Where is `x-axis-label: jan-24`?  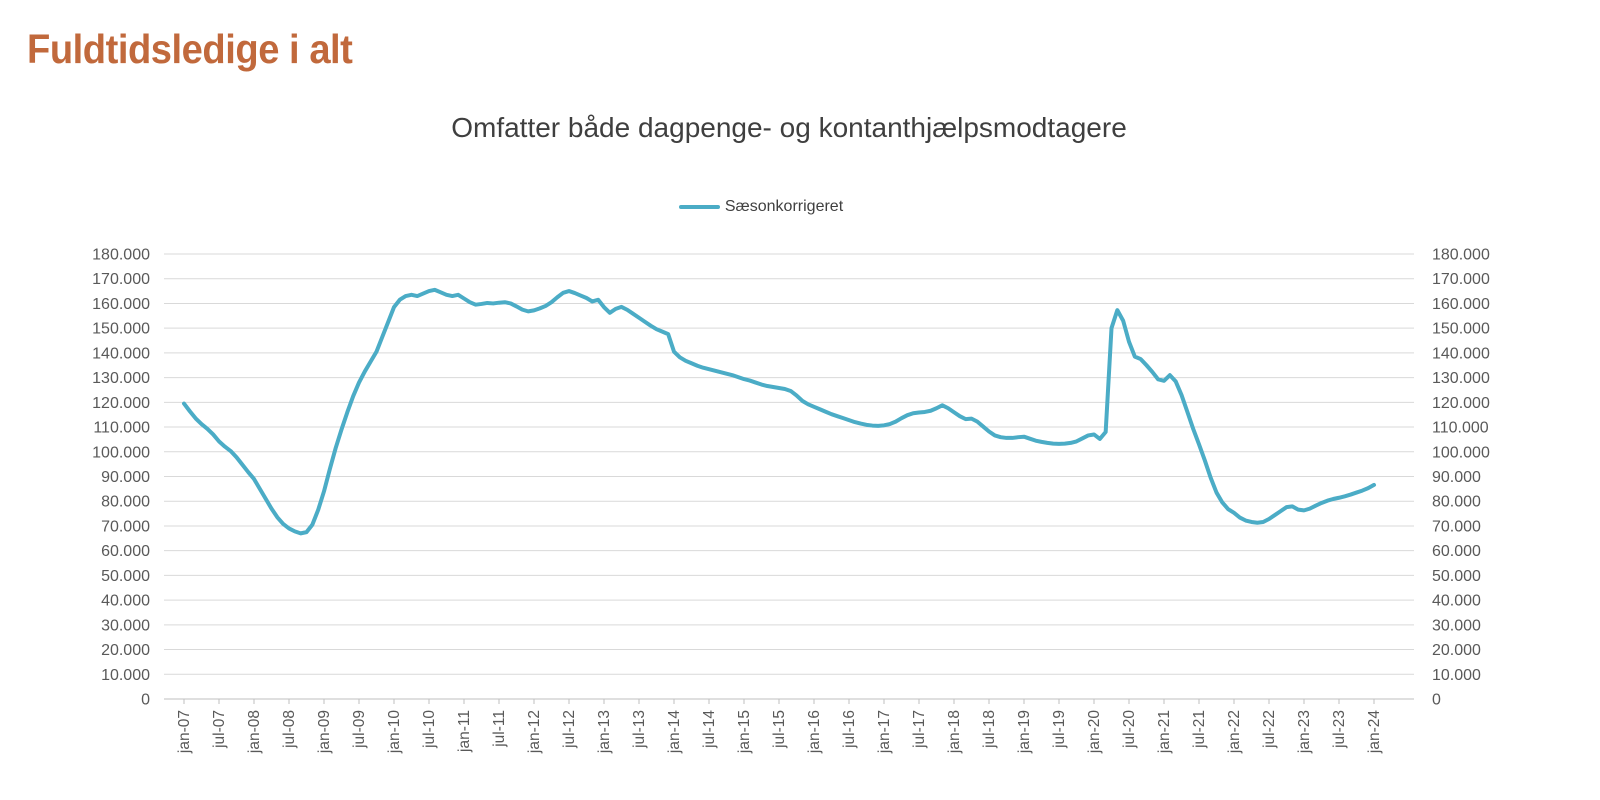
x-axis-label: jan-24 is located at coordinates (1374, 732).